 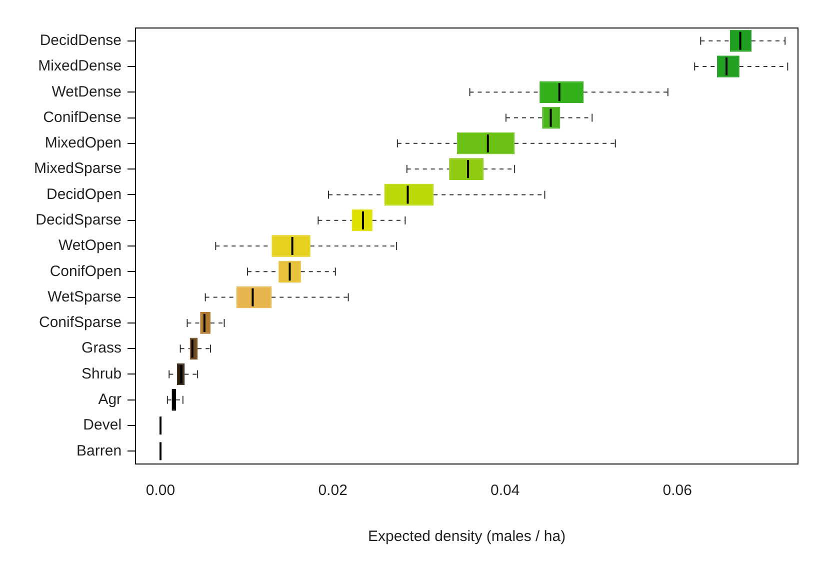 I want to click on x-tick-label: 0.02, so click(x=333, y=491).